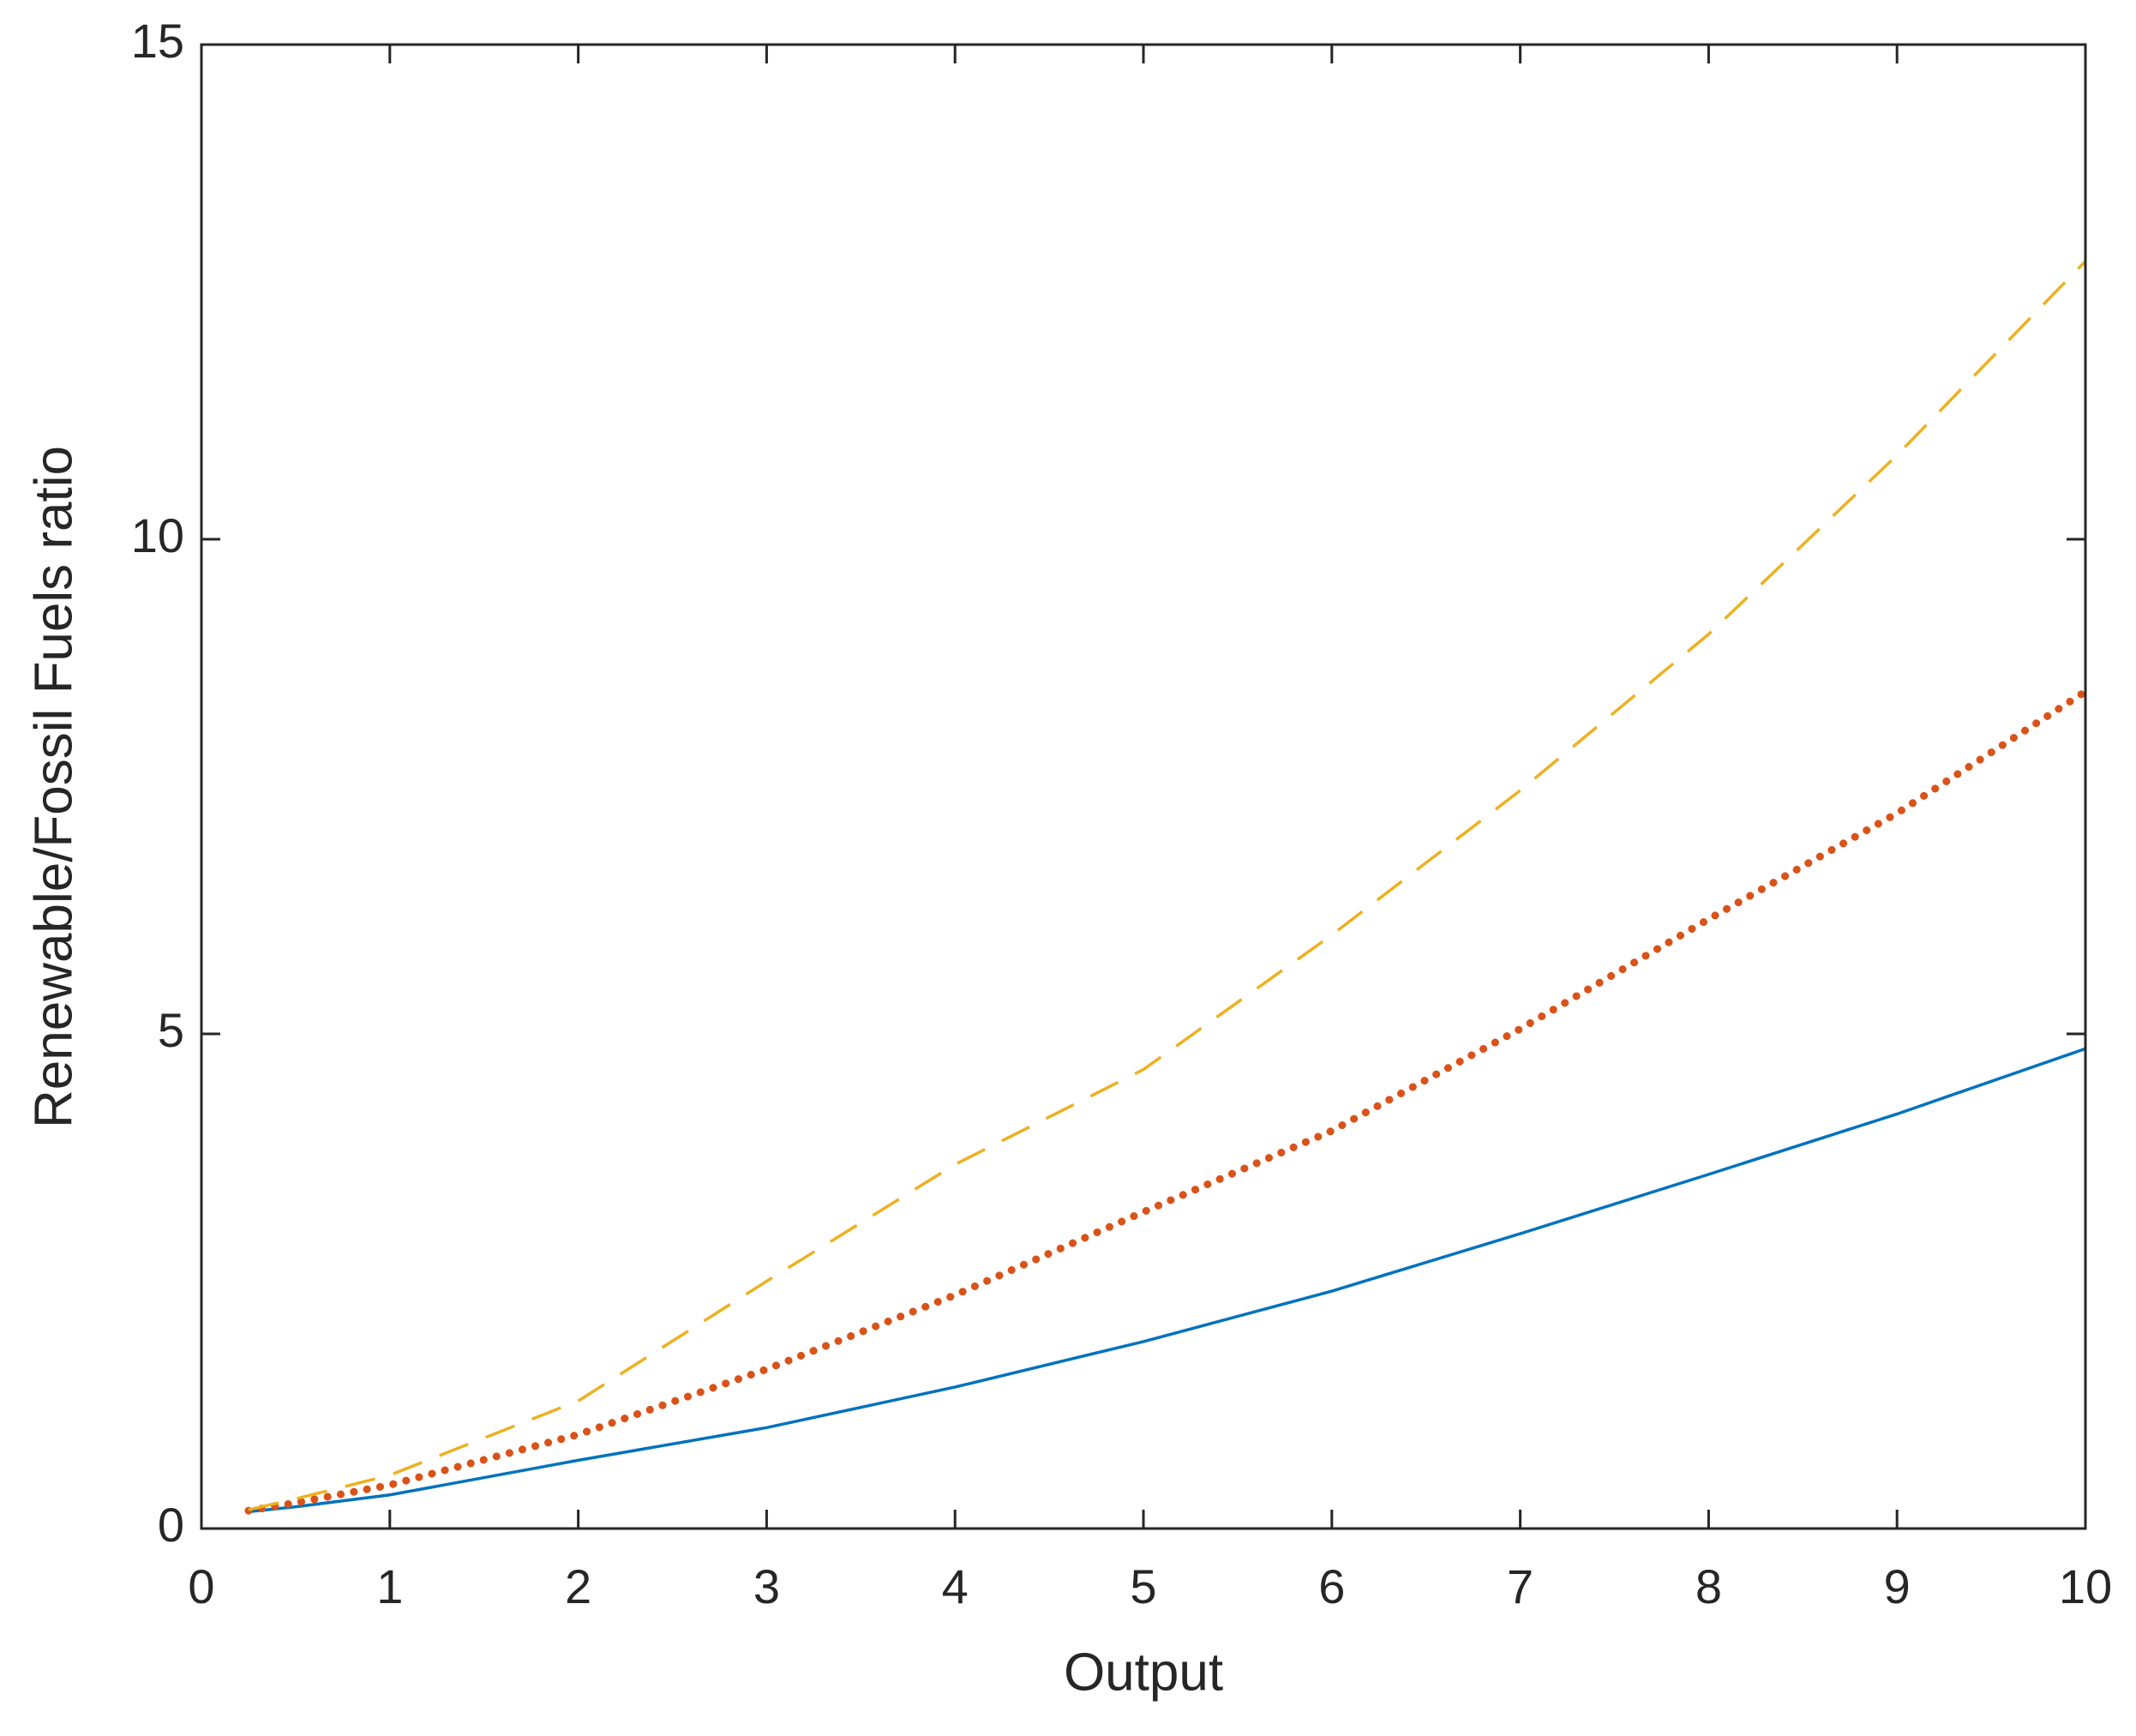 Image resolution: width=2136 pixels, height=1736 pixels. What do you see at coordinates (766, 1586) in the screenshot?
I see `x-tick-label: 3` at bounding box center [766, 1586].